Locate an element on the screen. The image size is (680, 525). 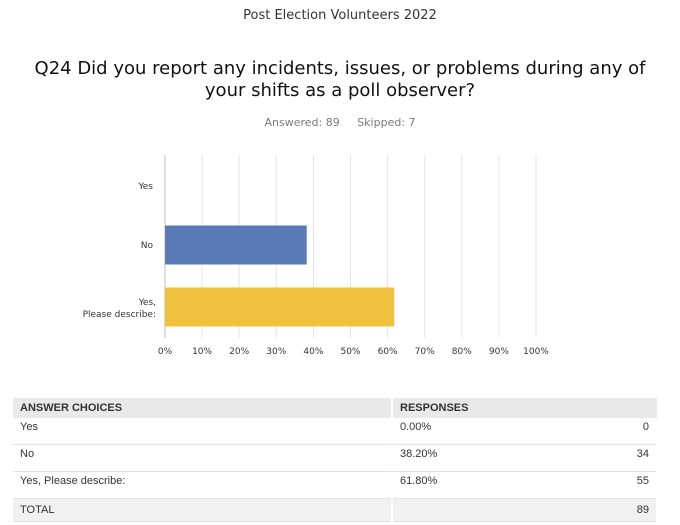
response-stats: Answered: 89 Skipped: 7 is located at coordinates (340, 122).